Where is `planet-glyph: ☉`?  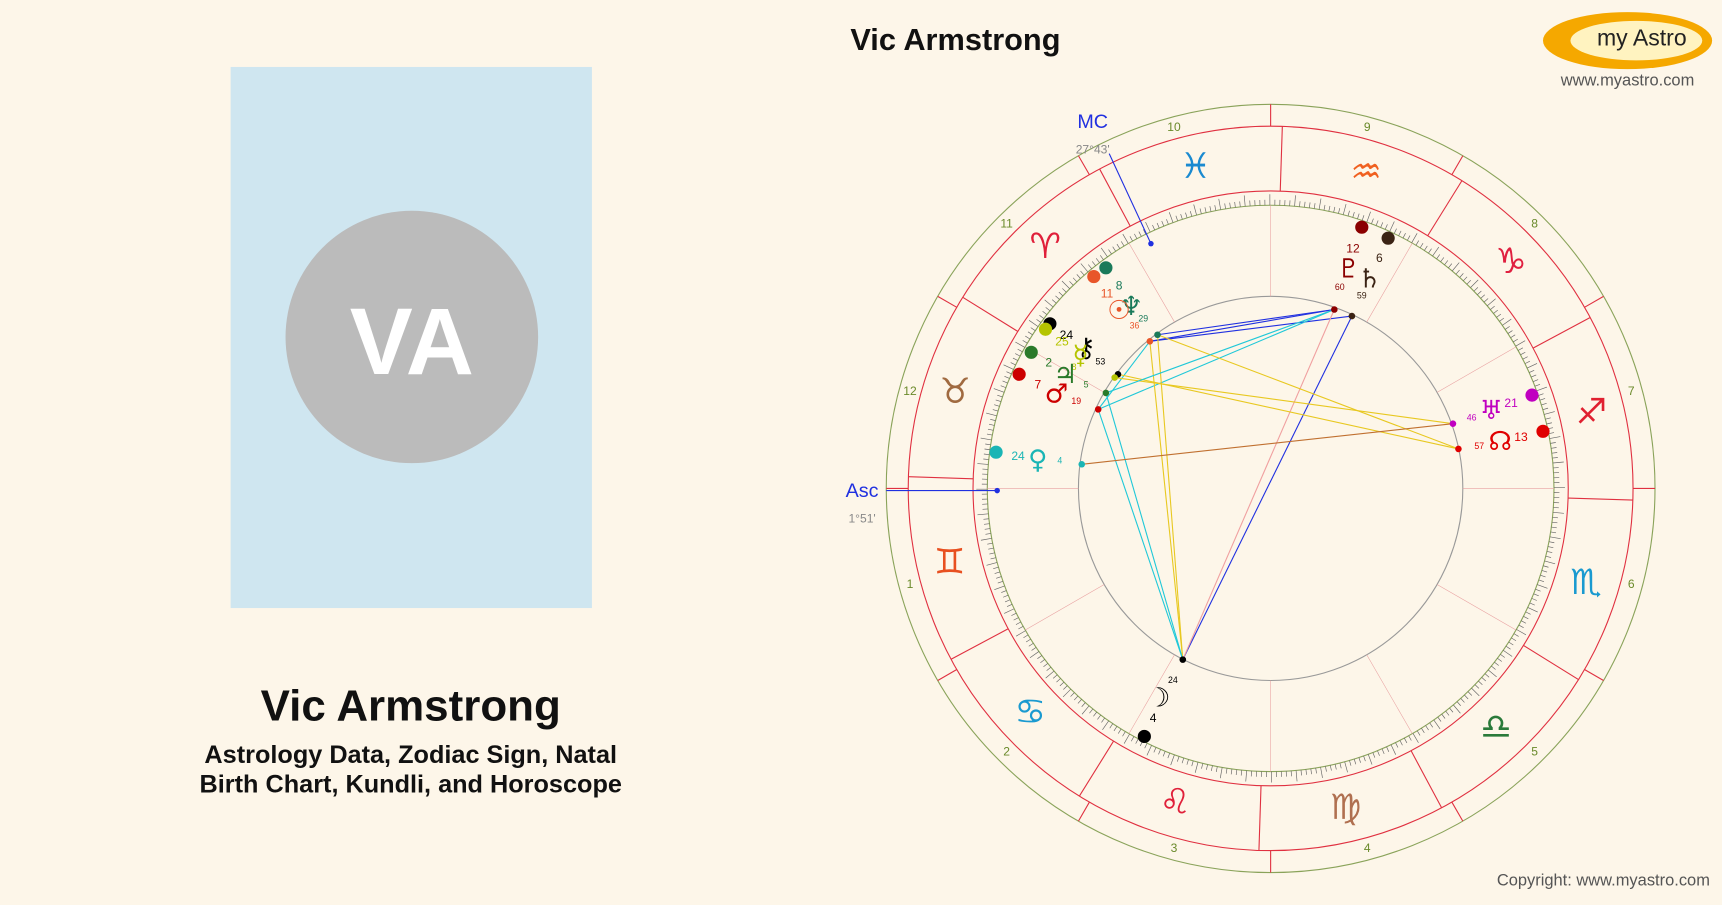
planet-glyph: ☉ is located at coordinates (1119, 311).